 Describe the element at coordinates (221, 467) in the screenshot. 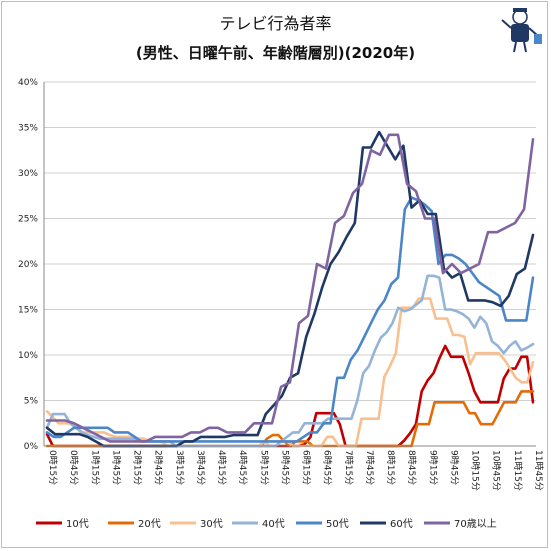

I see `x-tick-label: 4時15分` at that location.